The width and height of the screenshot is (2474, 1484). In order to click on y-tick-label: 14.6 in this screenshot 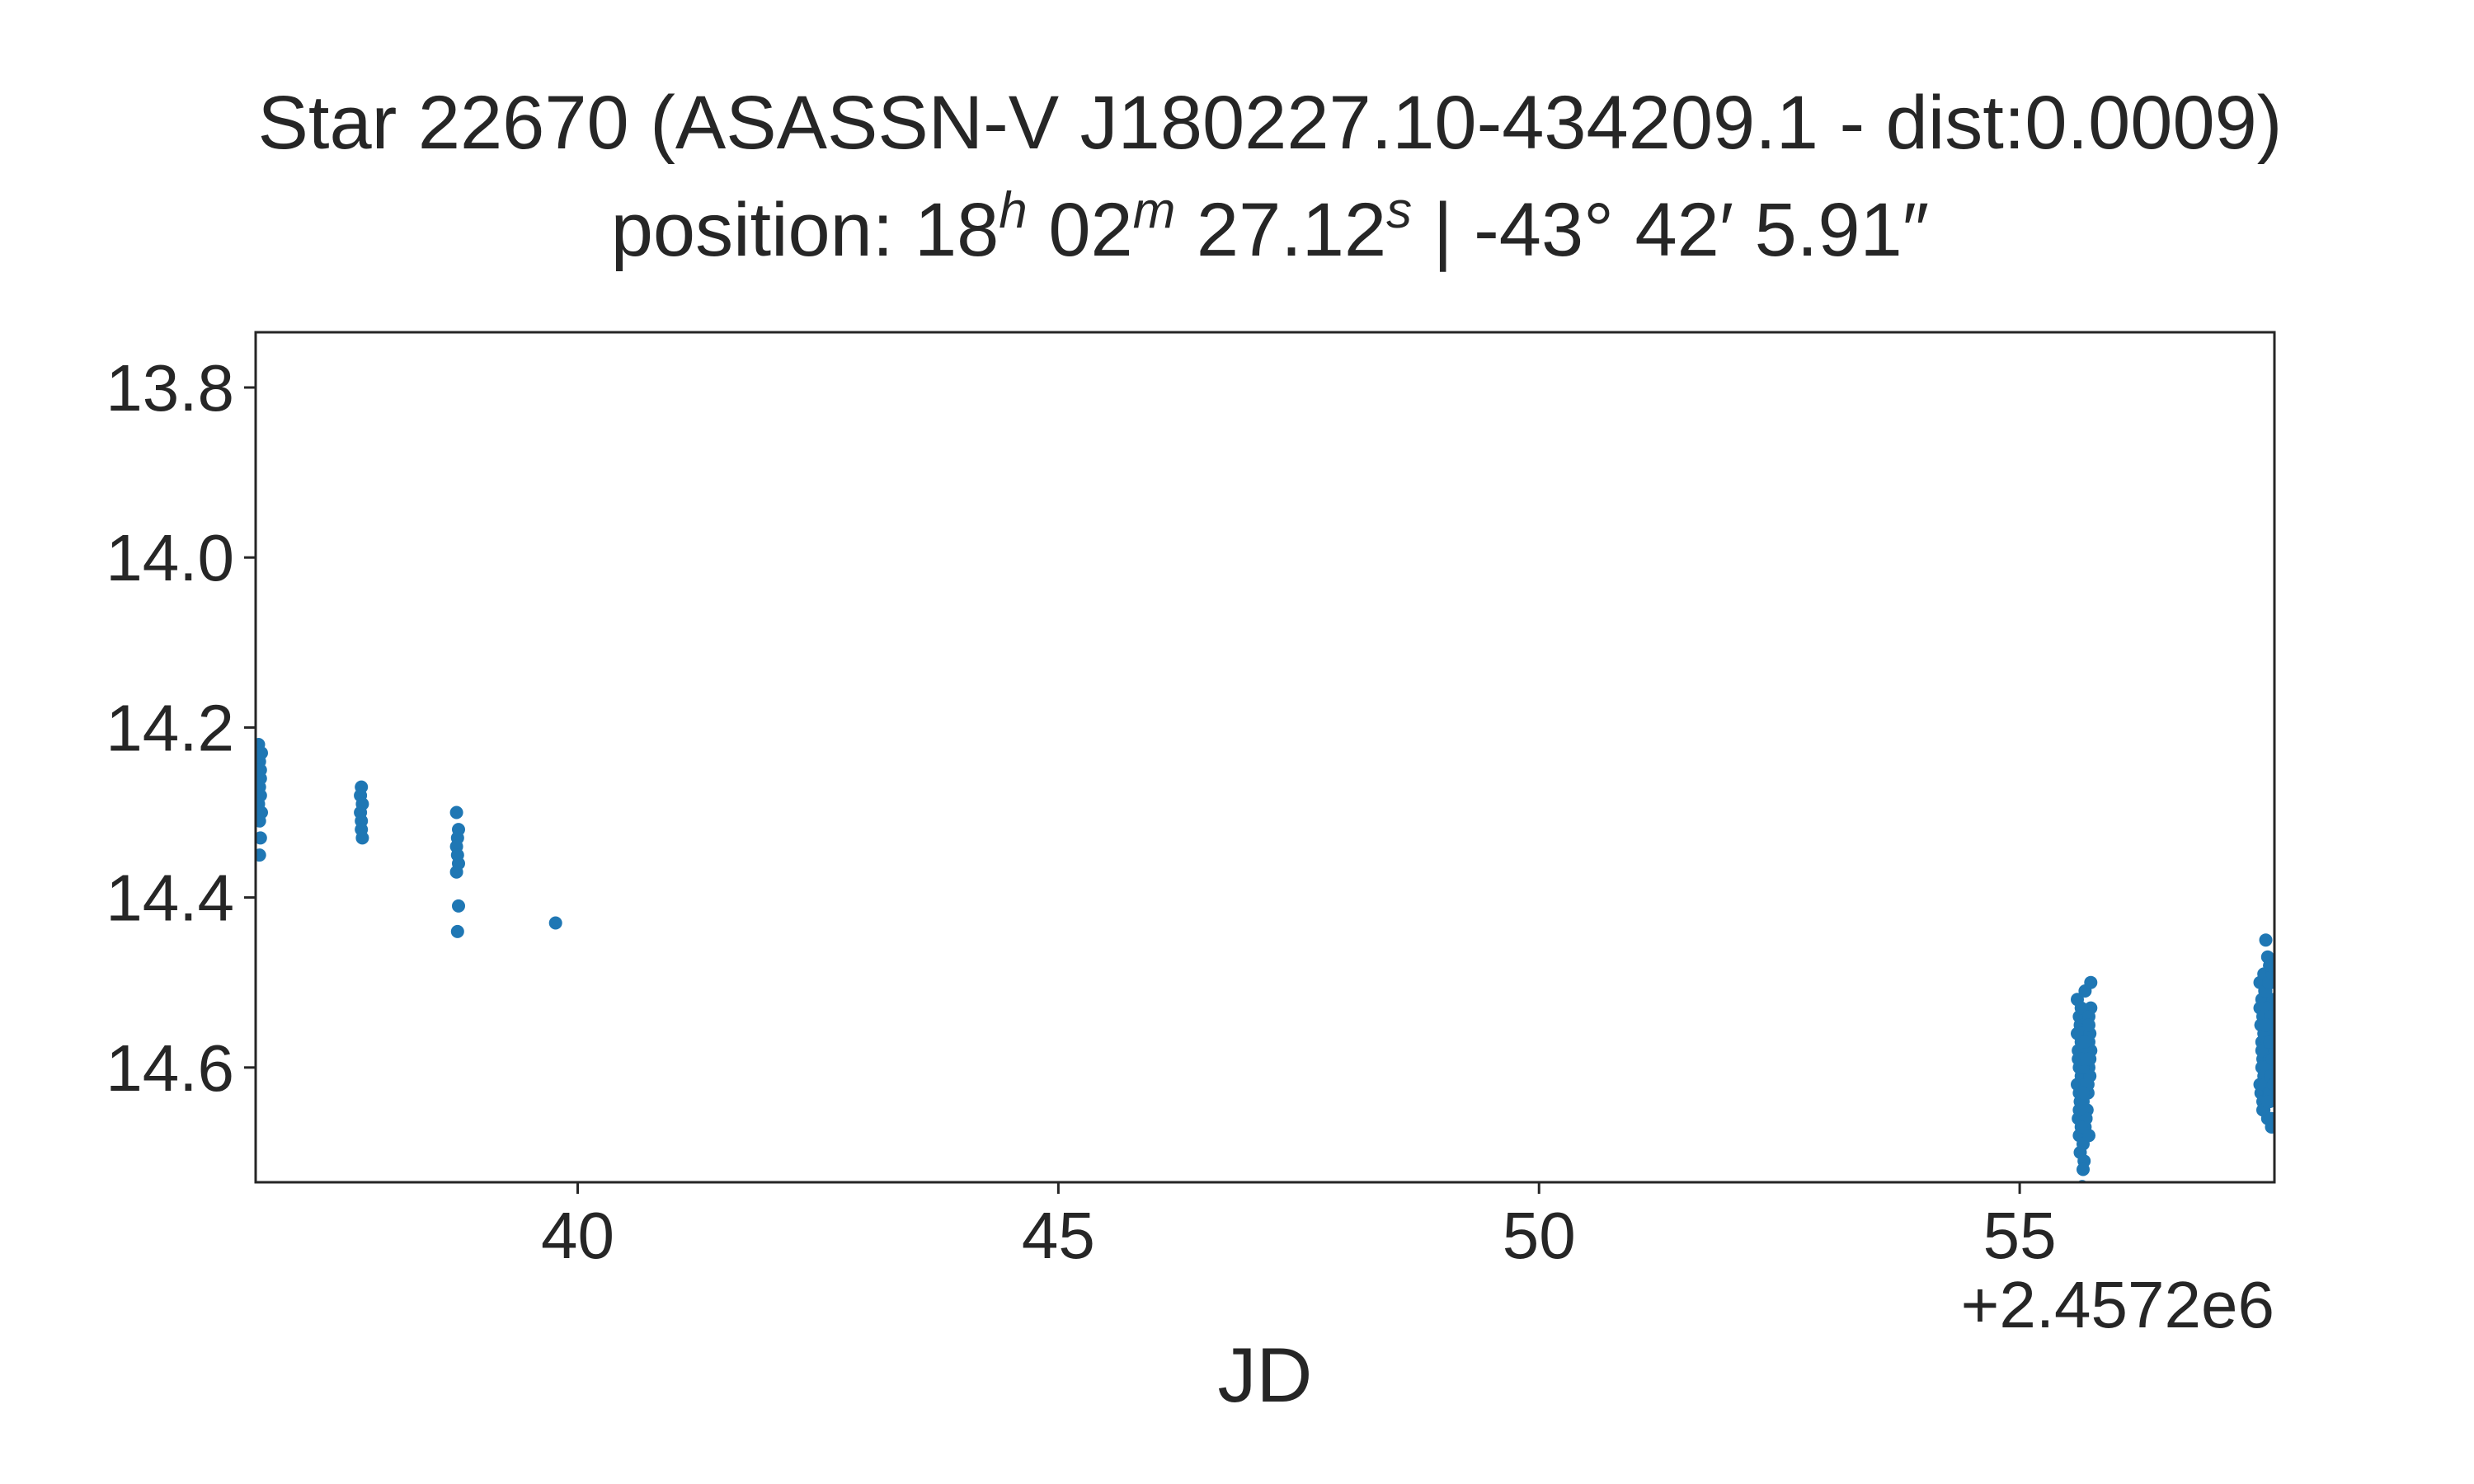, I will do `click(170, 1068)`.